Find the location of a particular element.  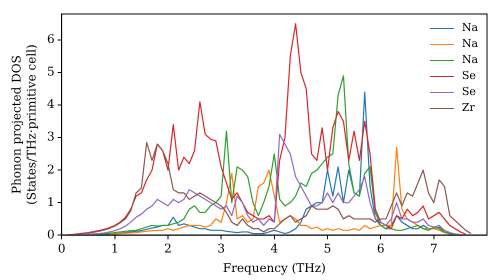

x-axis-title: Frequency (THz) is located at coordinates (274, 267).